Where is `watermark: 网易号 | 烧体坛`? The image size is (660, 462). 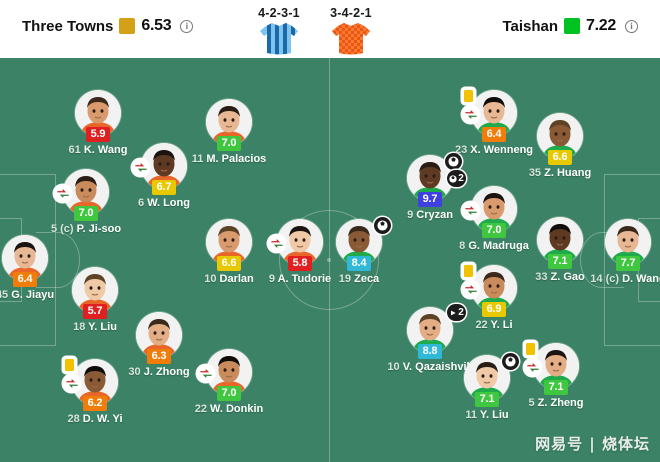 watermark: 网易号 | 烧体坛 is located at coordinates (592, 444).